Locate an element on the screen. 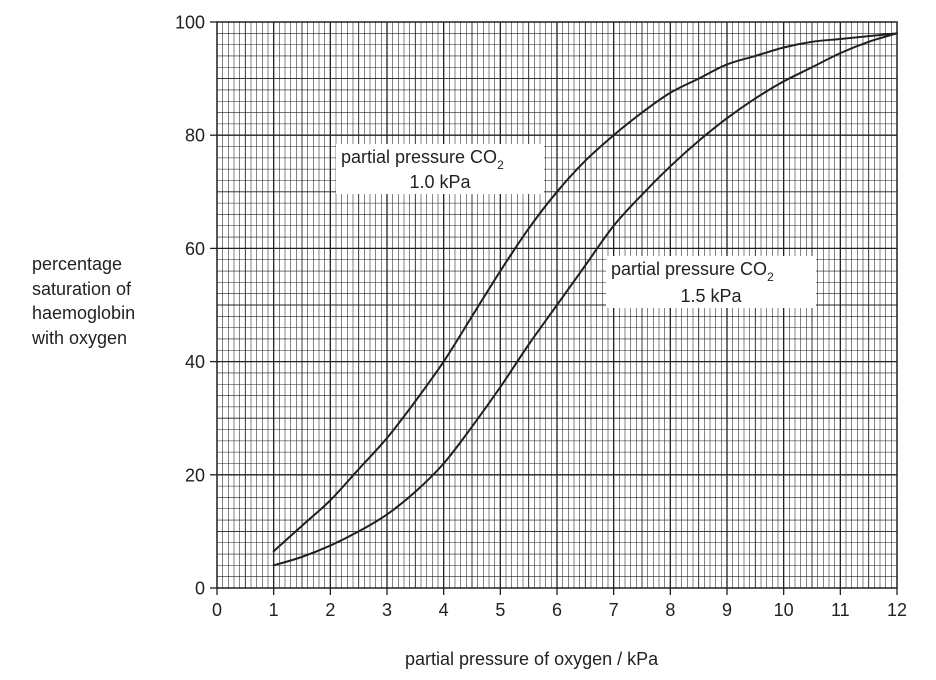  annotation-co2-1-0-sub: 2 is located at coordinates (500, 165).